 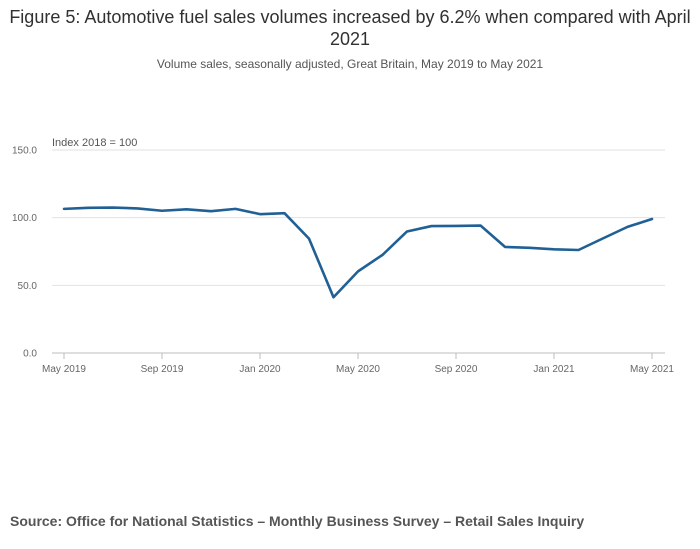 What do you see at coordinates (260, 369) in the screenshot?
I see `x-tick-label: Jan 2020` at bounding box center [260, 369].